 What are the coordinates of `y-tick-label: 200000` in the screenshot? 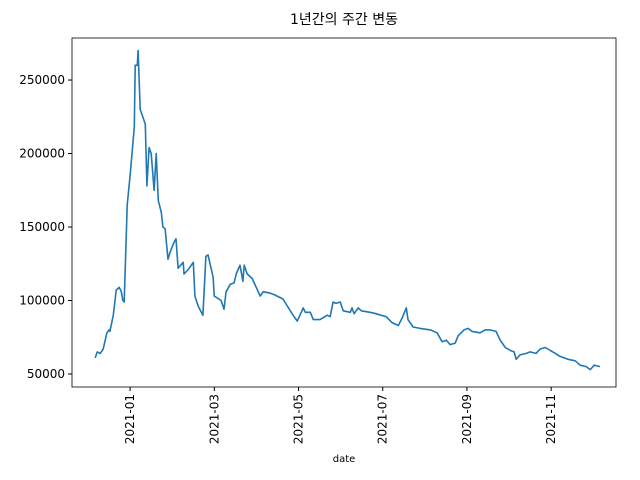 It's located at (42, 154).